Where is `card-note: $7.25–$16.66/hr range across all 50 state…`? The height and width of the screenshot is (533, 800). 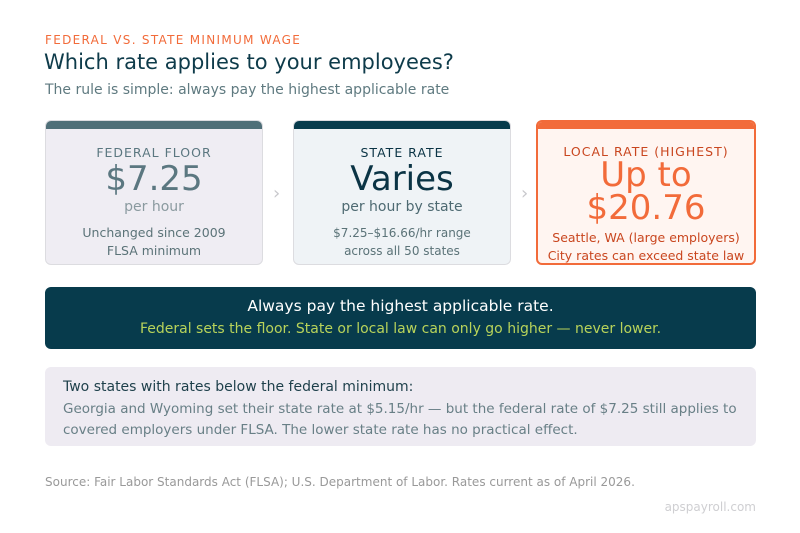 card-note: $7.25–$16.66/hr range across all 50 state… is located at coordinates (402, 242).